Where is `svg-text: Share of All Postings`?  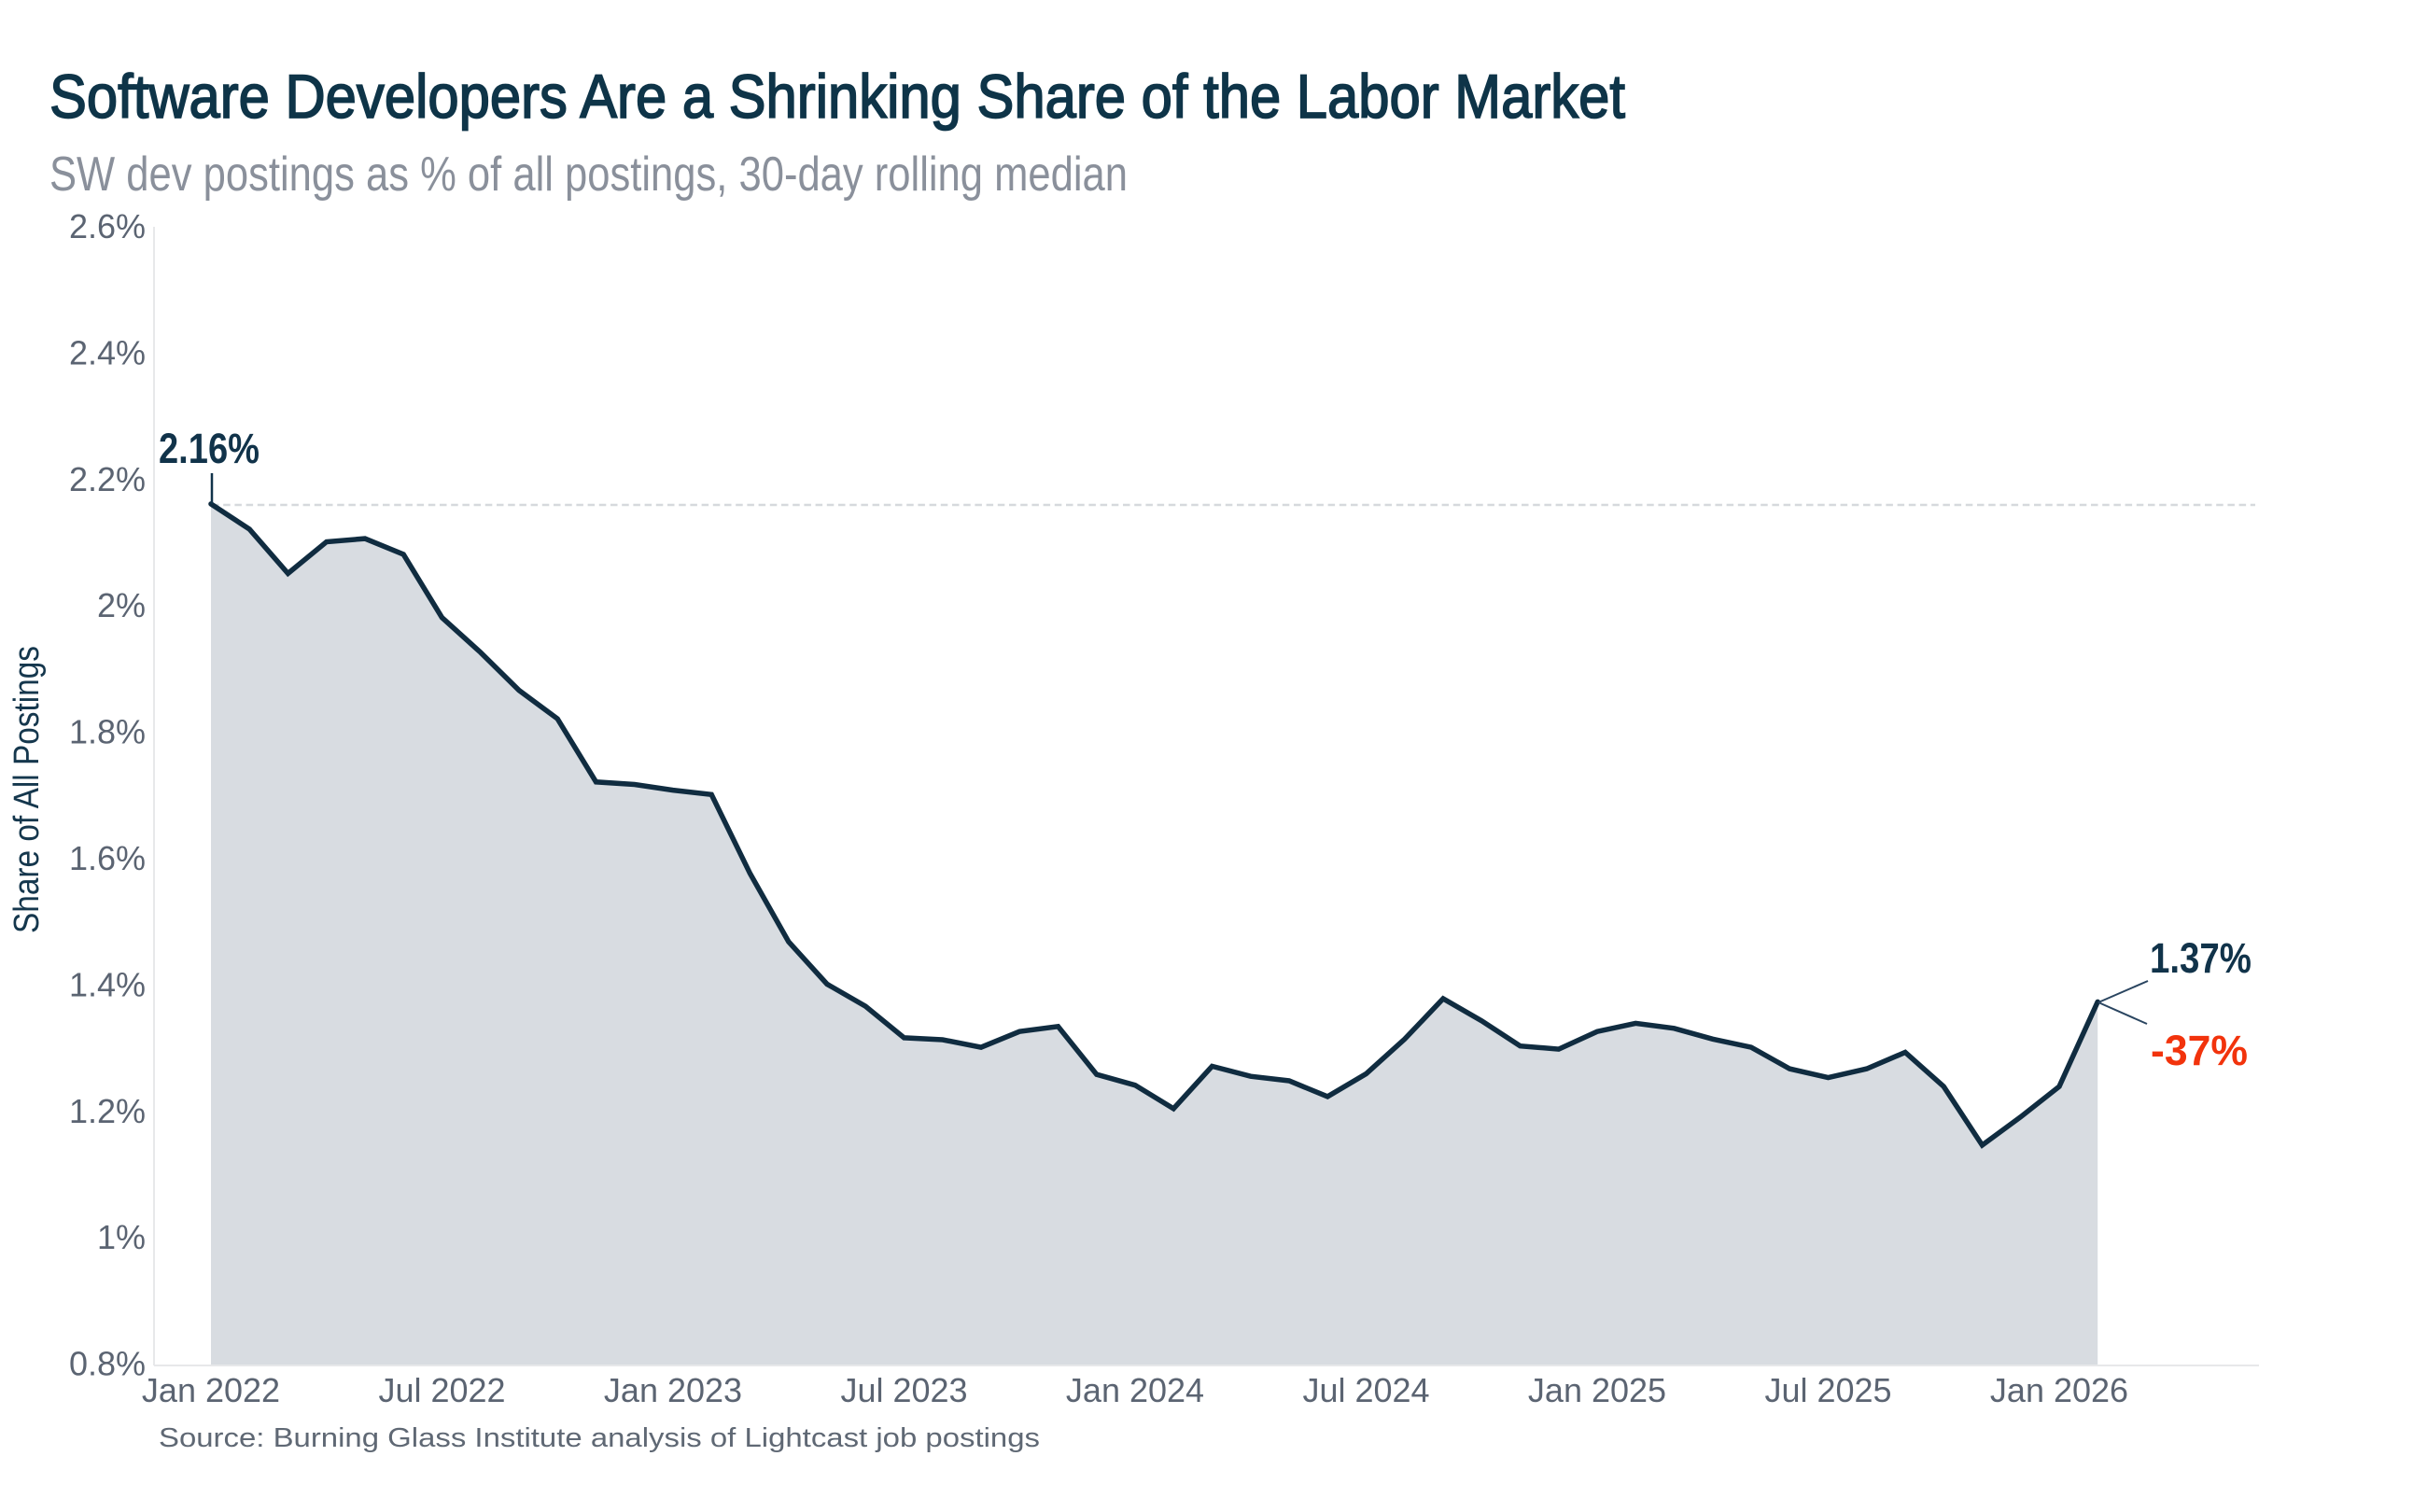 svg-text: Share of All Postings is located at coordinates (27, 789).